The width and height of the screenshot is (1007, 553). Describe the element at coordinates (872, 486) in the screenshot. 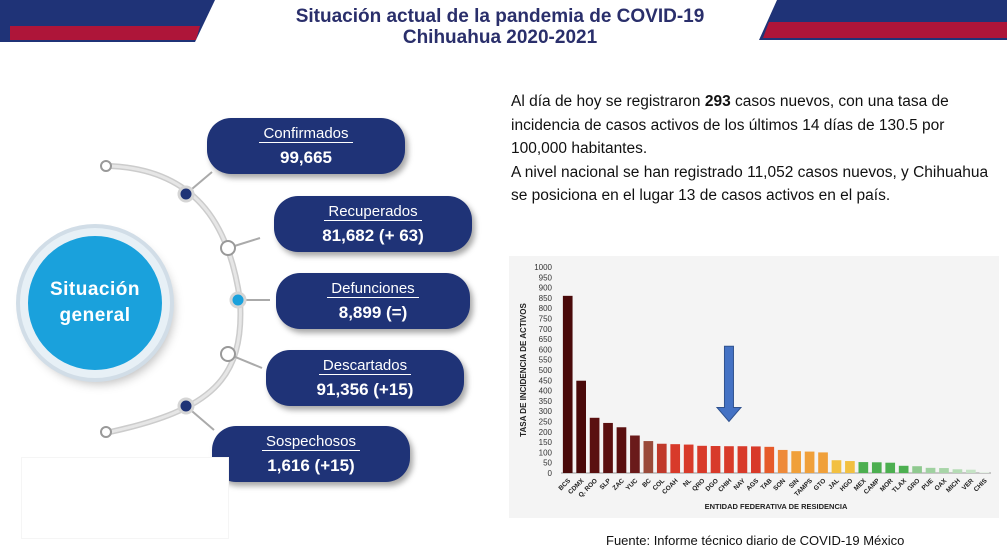

I see `x-tick-label: CAMP` at that location.